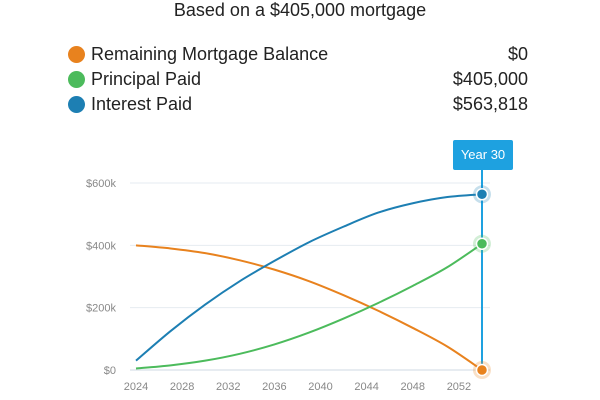  What do you see at coordinates (490, 104) in the screenshot?
I see `legend-value: $563,818` at bounding box center [490, 104].